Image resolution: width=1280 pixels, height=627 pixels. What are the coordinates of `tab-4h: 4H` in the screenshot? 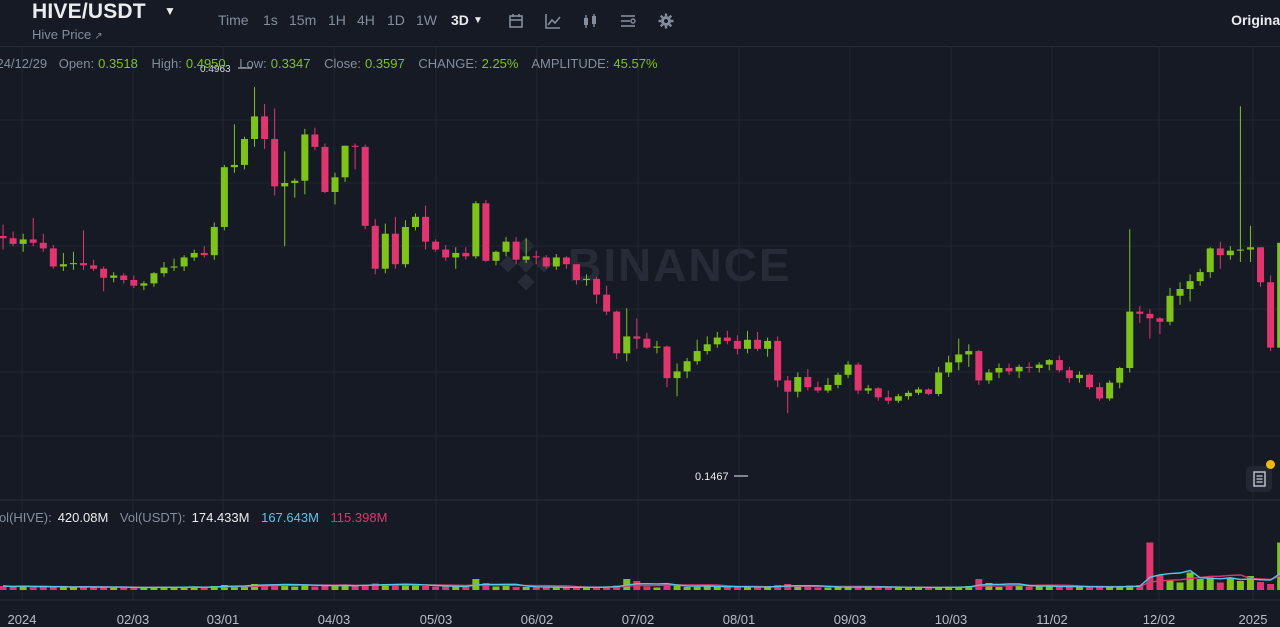 It's located at (366, 20).